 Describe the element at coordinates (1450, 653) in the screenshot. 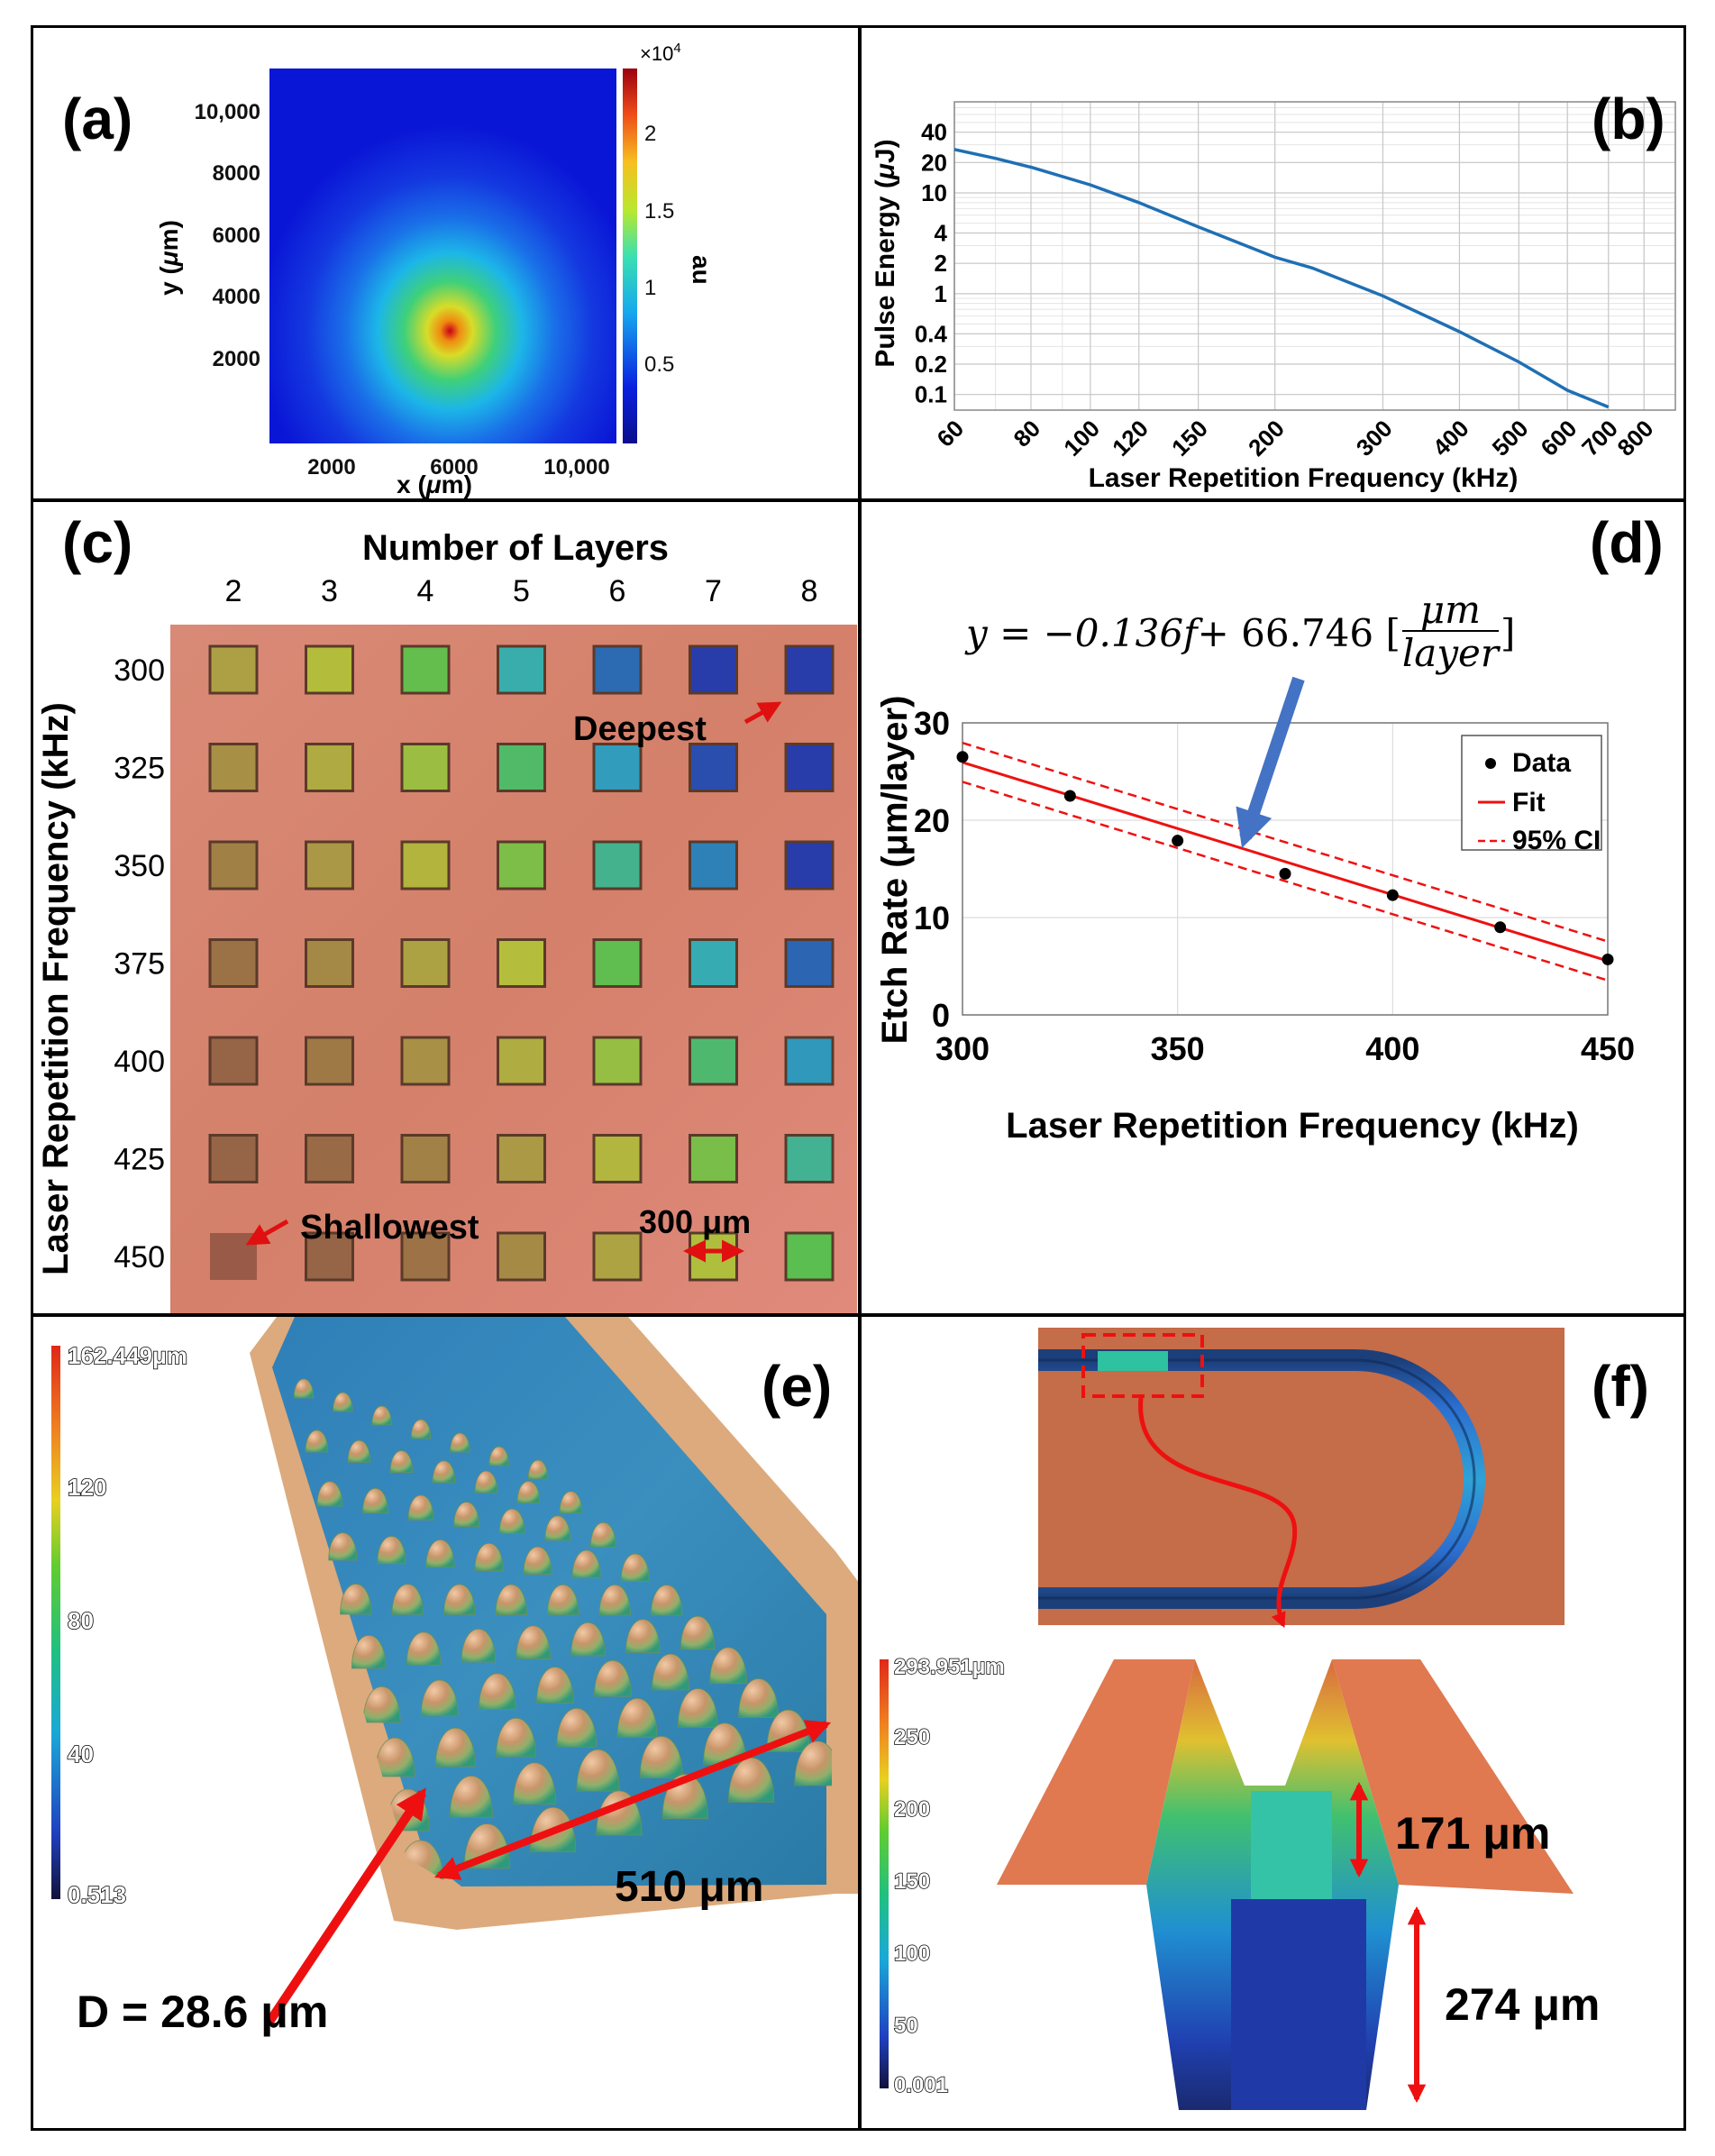

I see `equation-denominator: layer` at that location.